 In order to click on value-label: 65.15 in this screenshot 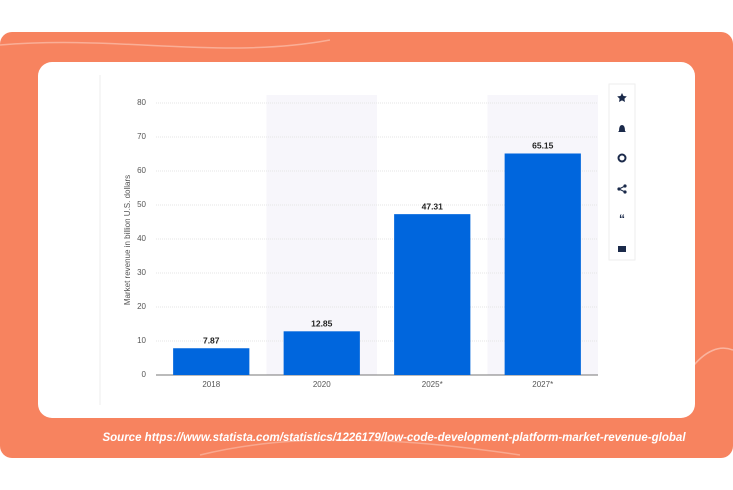, I will do `click(543, 146)`.